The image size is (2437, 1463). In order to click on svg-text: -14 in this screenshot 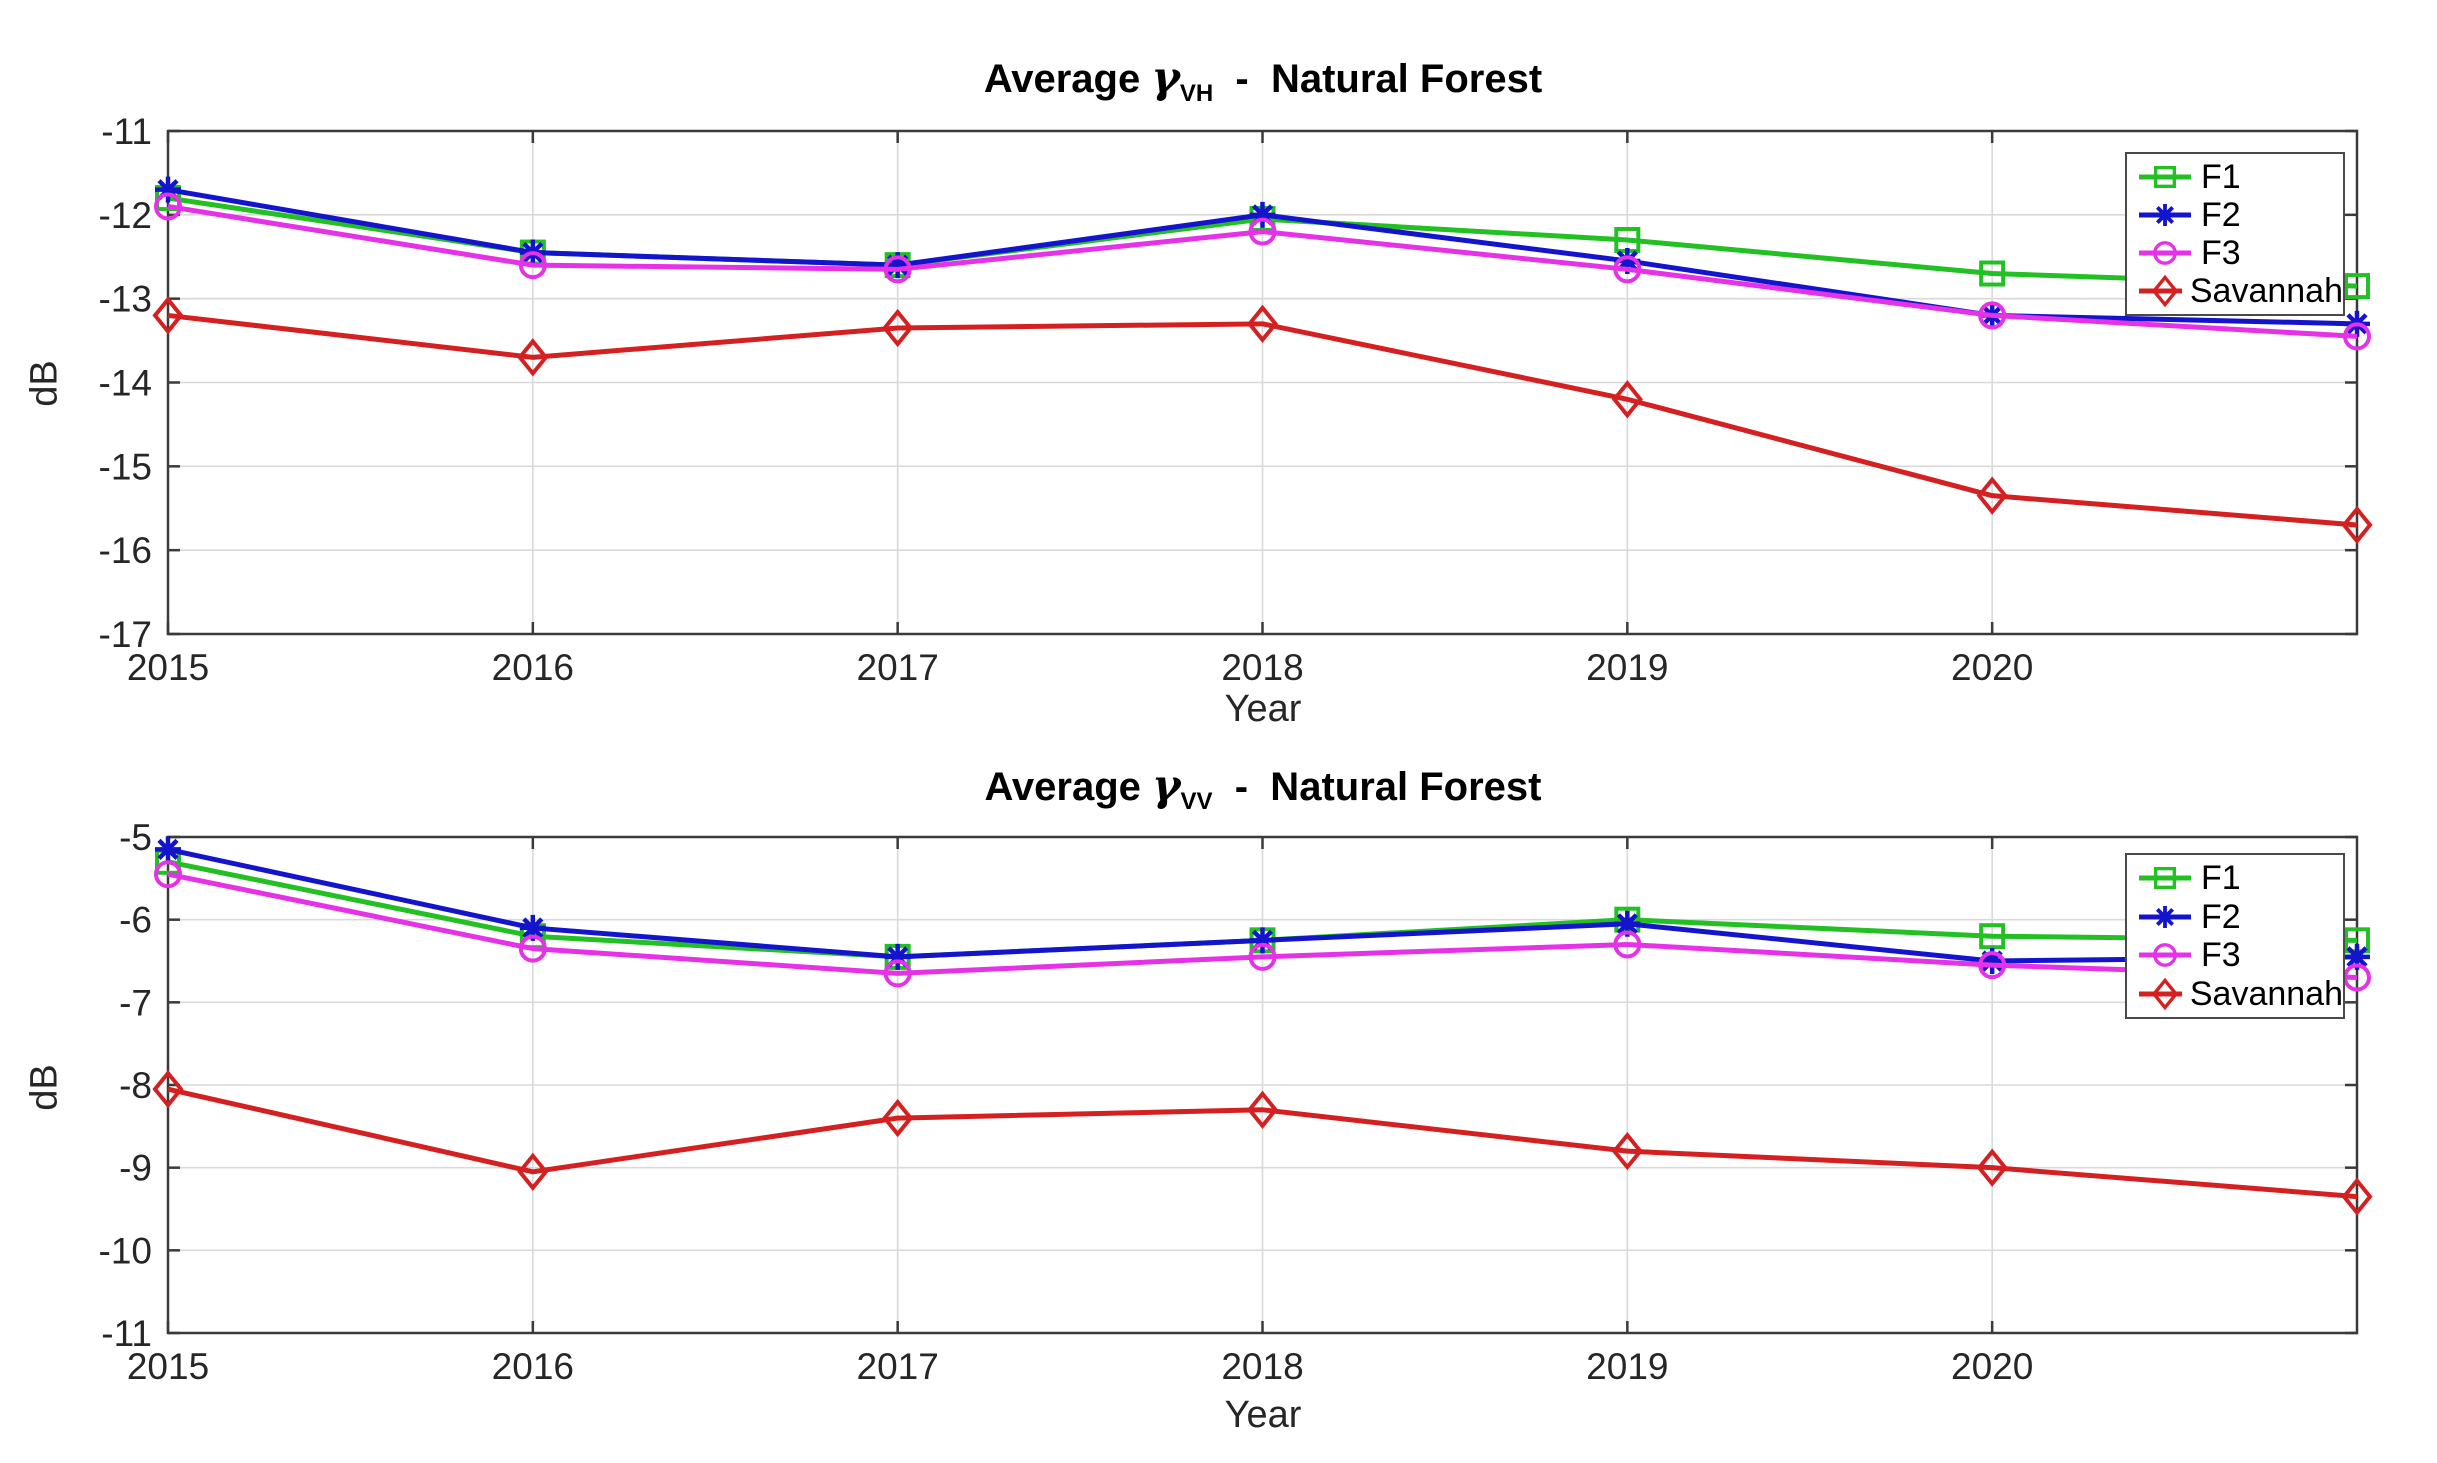, I will do `click(125, 383)`.